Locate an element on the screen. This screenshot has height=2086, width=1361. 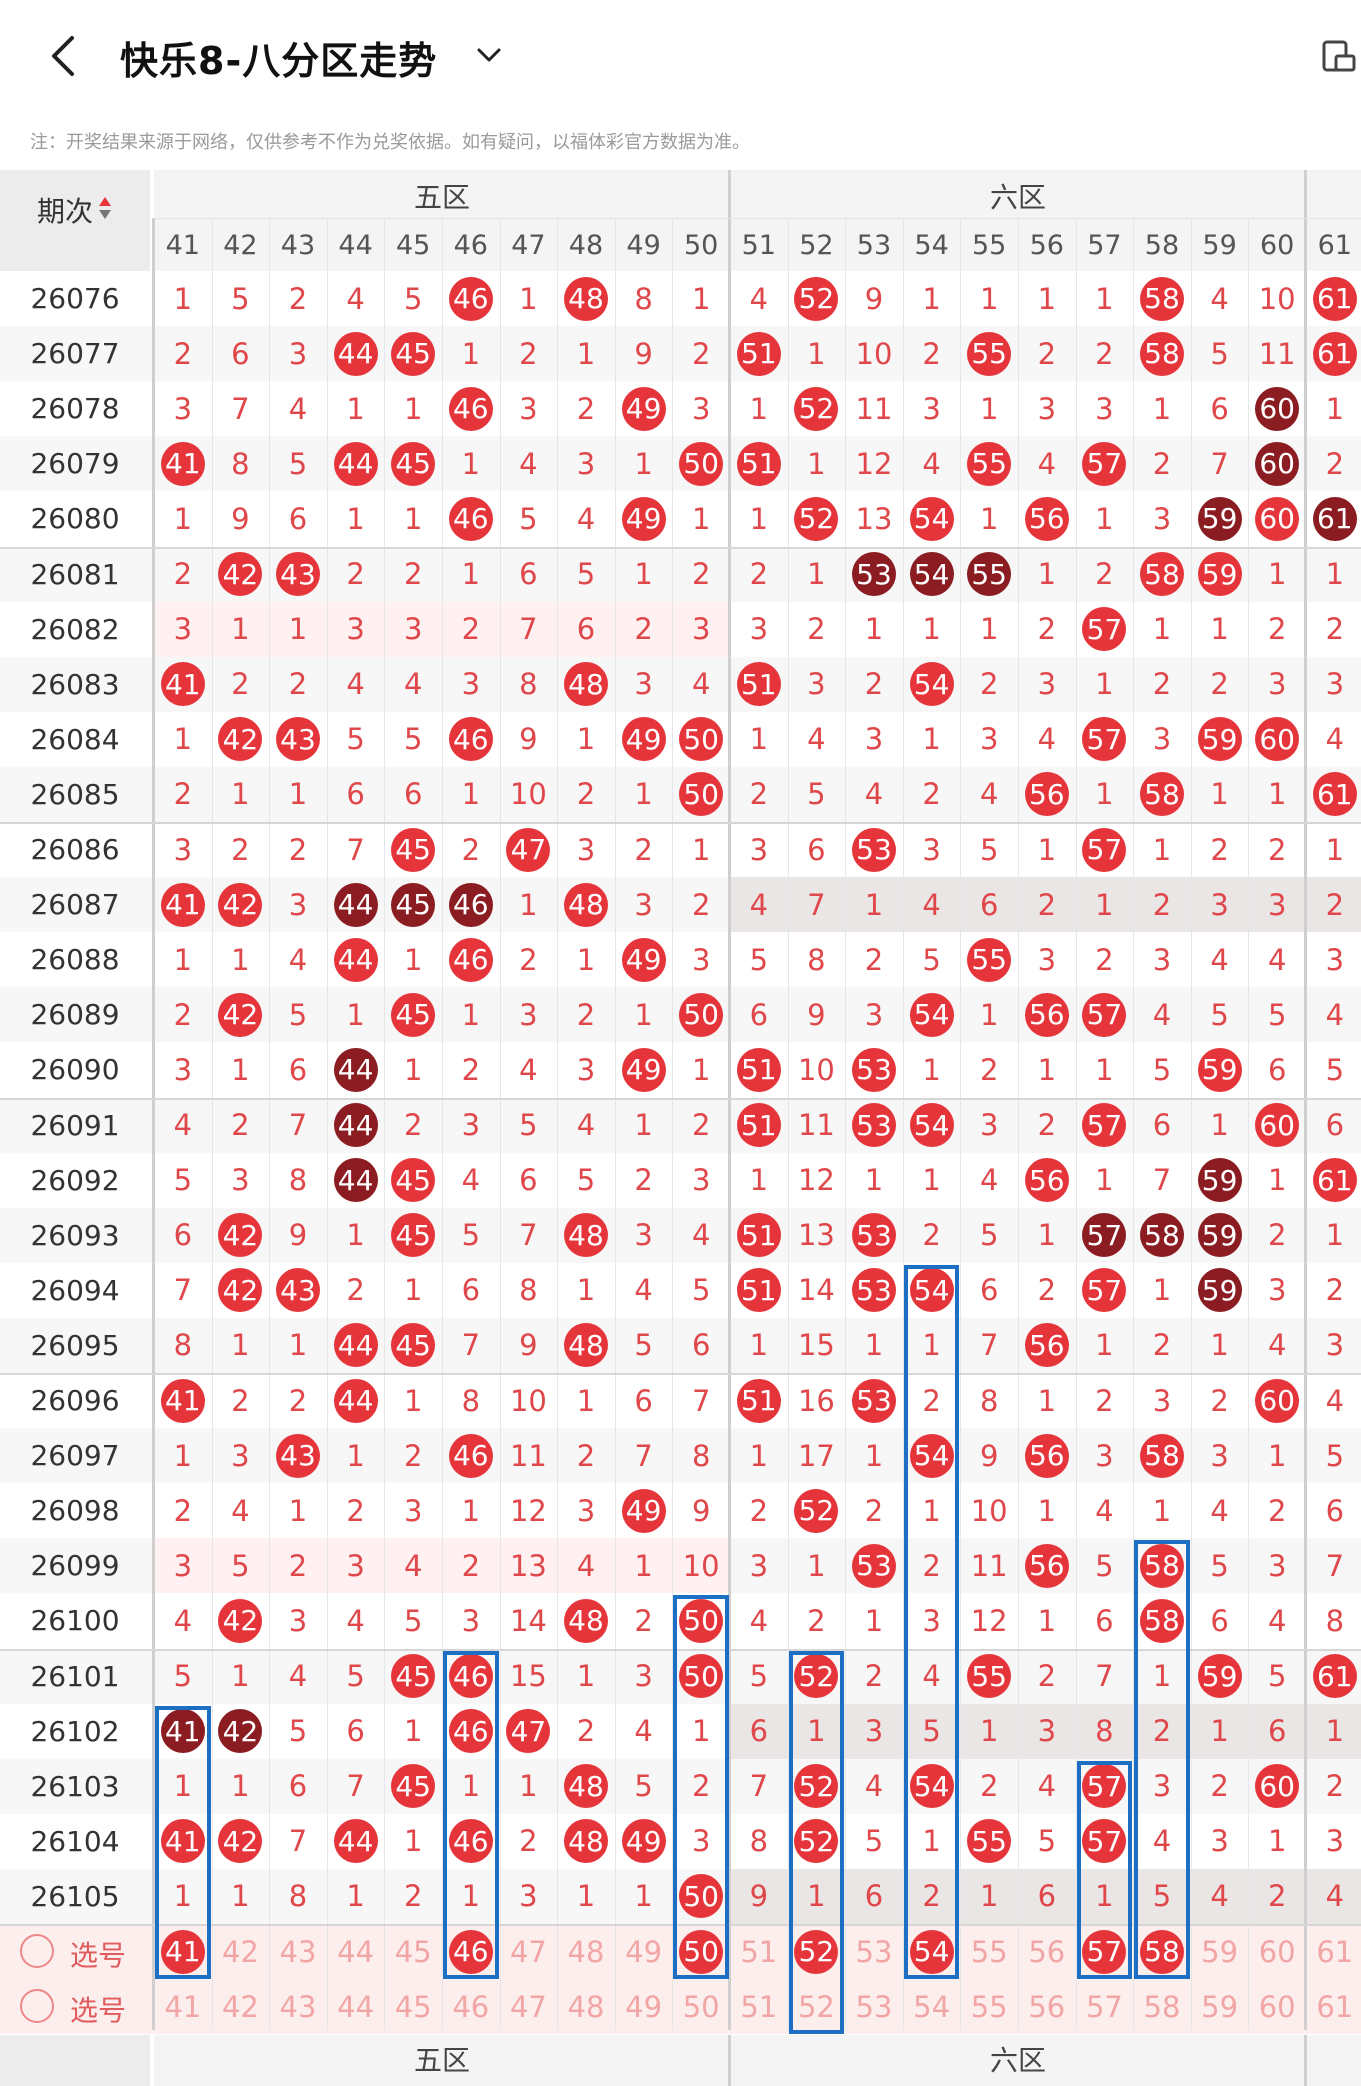
miss-count: 9 is located at coordinates (701, 1510).